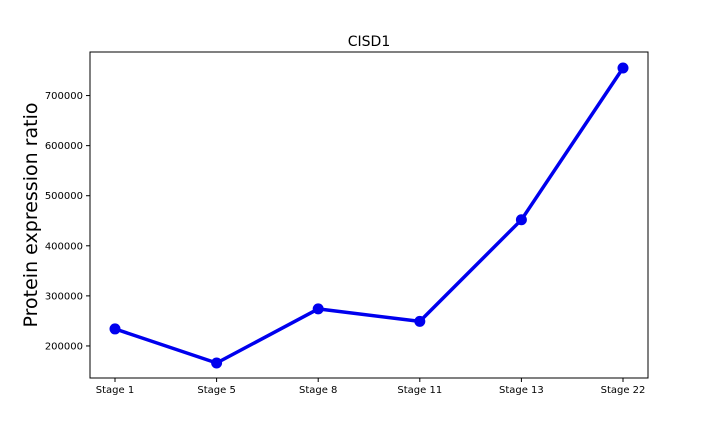 The image size is (720, 432). What do you see at coordinates (67, 221) in the screenshot?
I see `y-axis: 200000 300000 400000 500000 600000 700000` at bounding box center [67, 221].